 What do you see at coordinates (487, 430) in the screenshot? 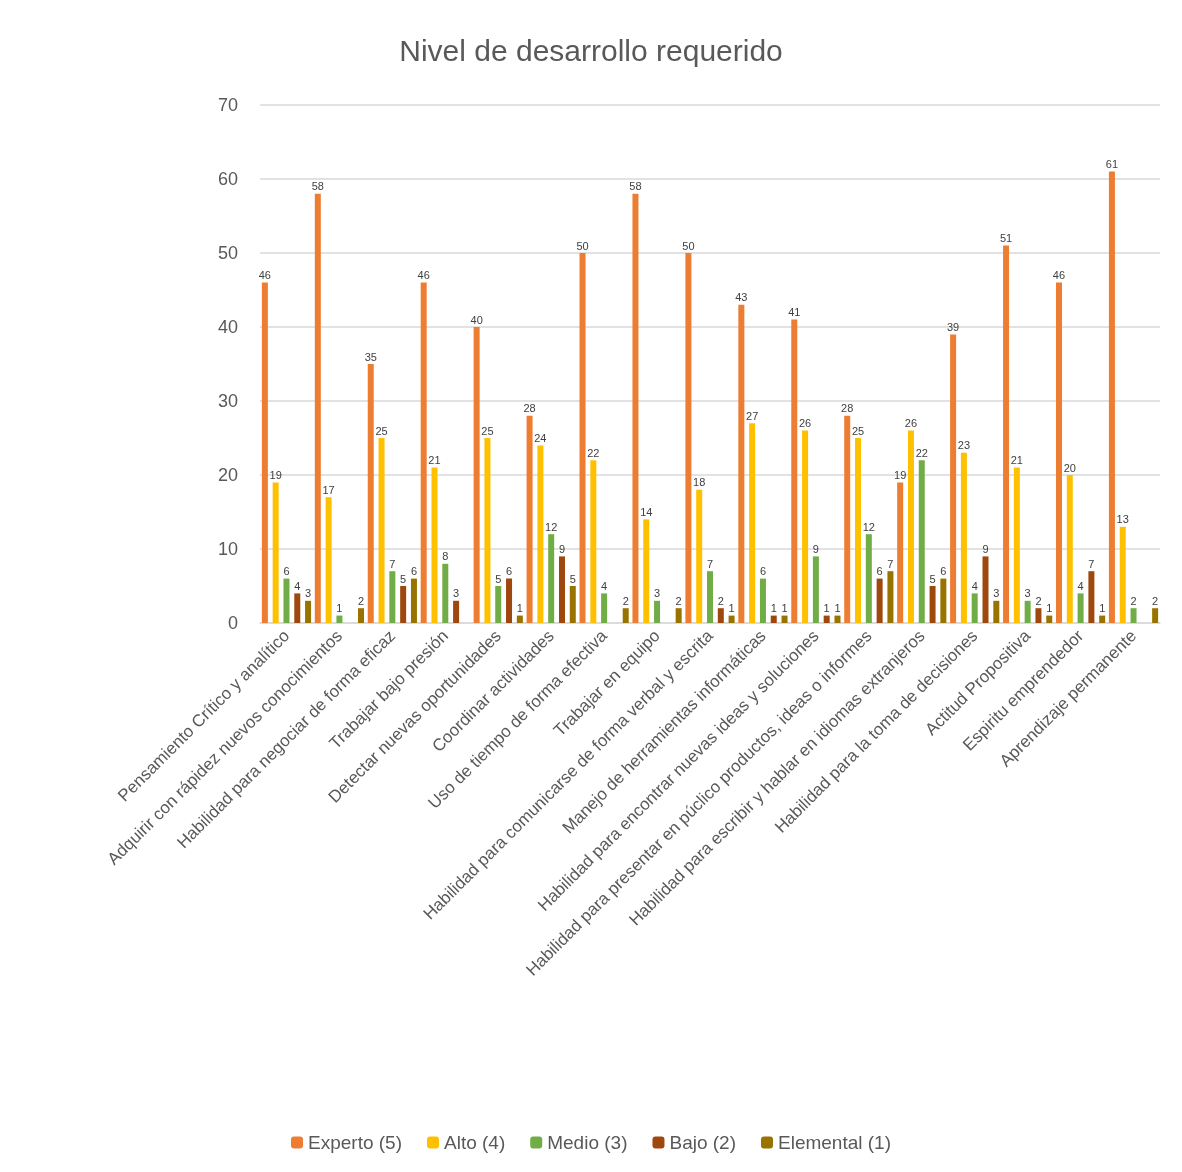
I see `data-label: 25` at bounding box center [487, 430].